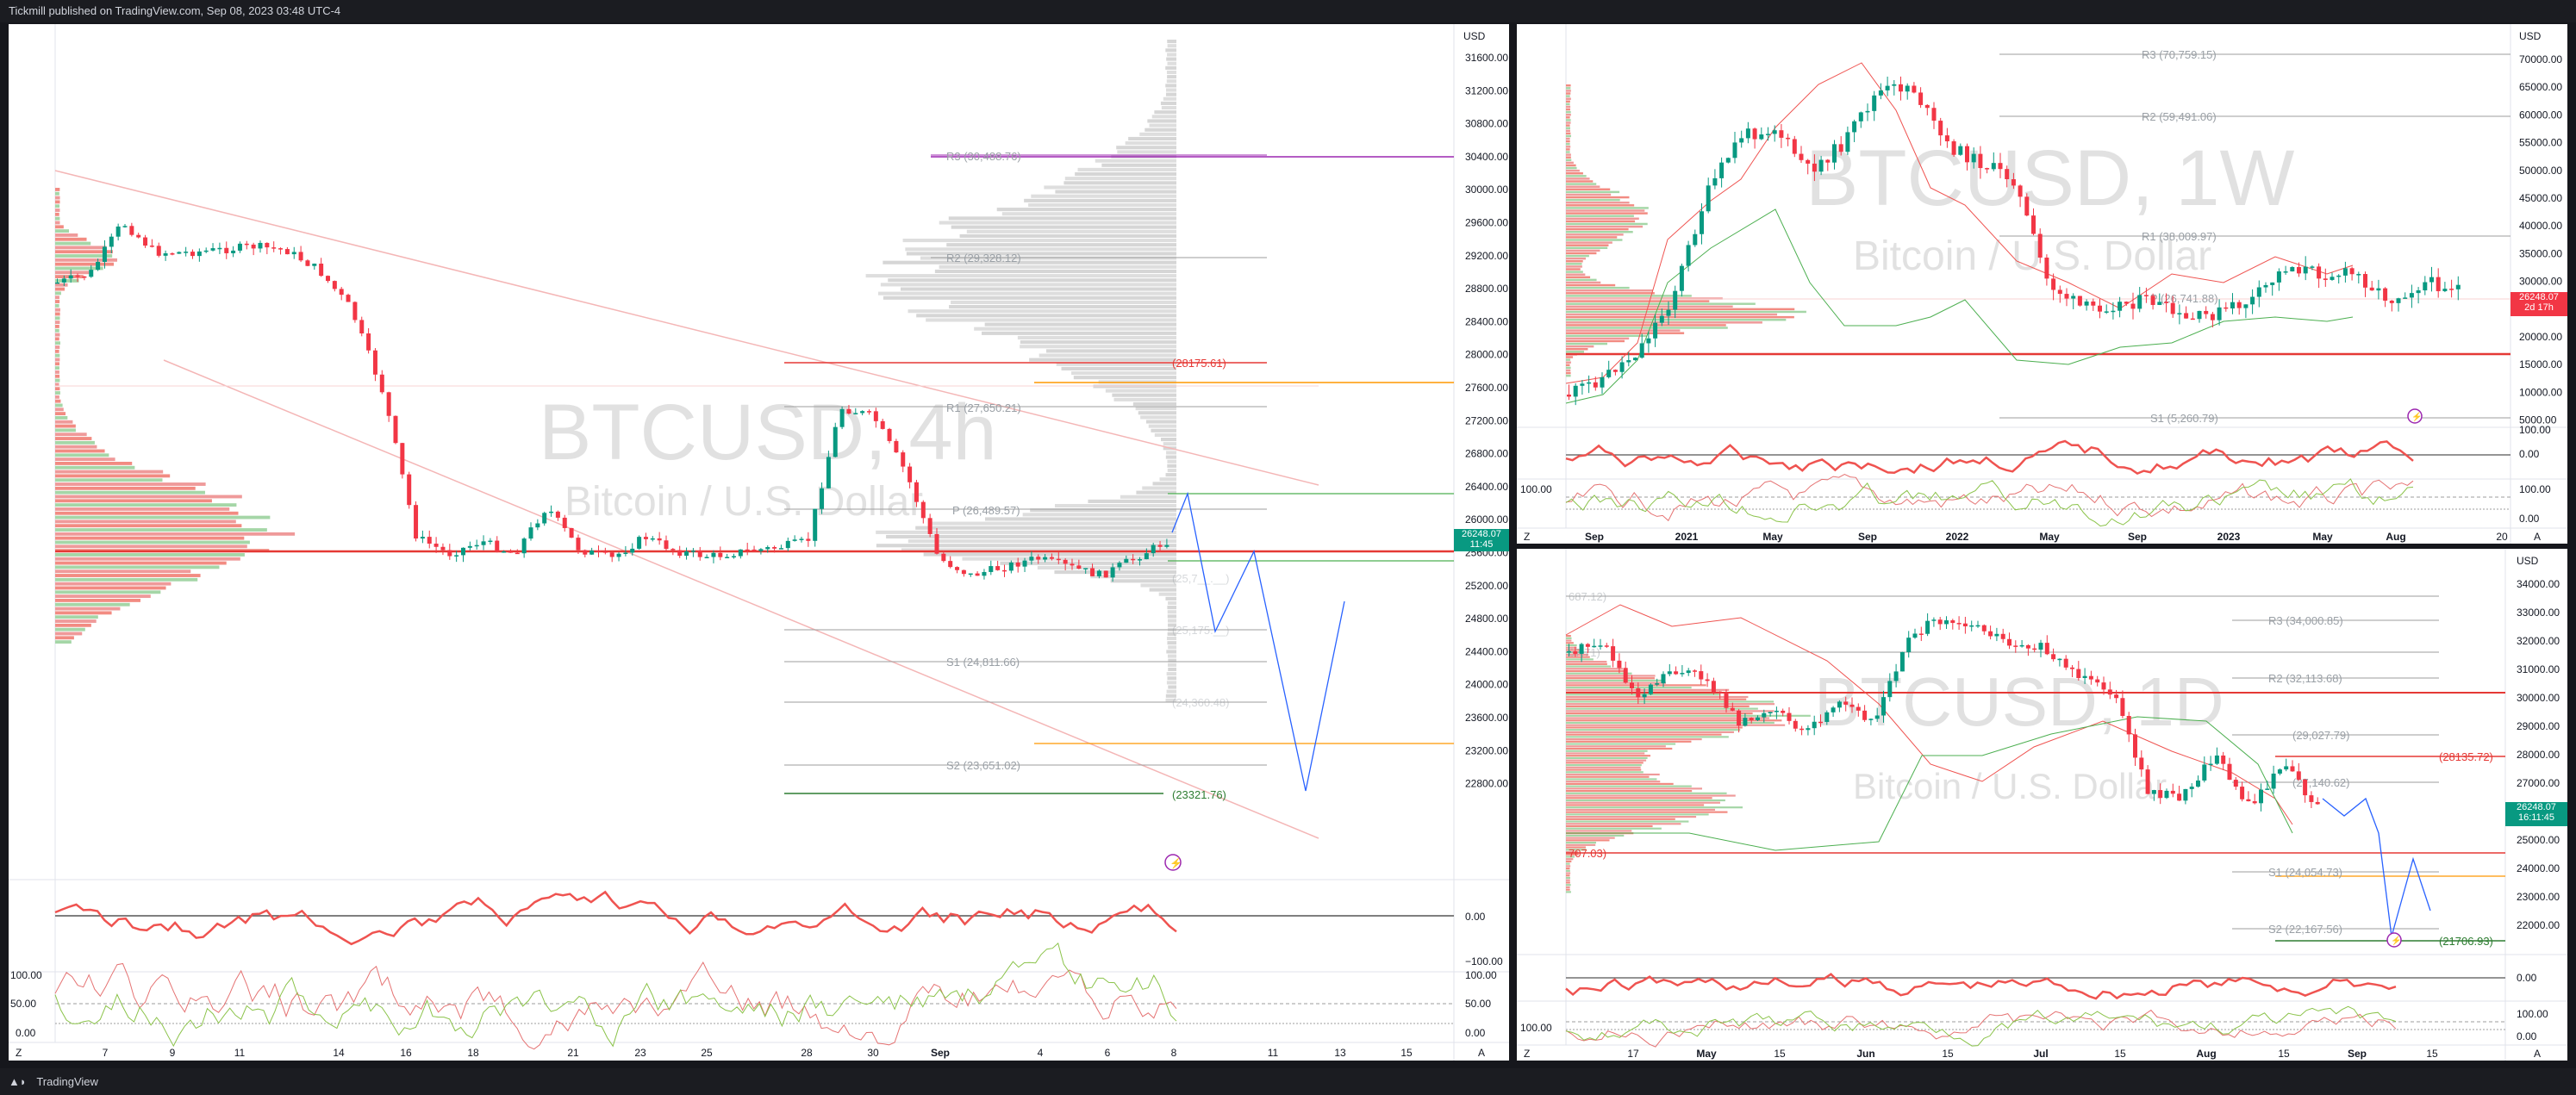 The image size is (2576, 1095). What do you see at coordinates (758, 1053) in the screenshot?
I see `time-axis: 7 9 11 14 16 18 21 23 25 28 30 Sep 4 6 8 11 13 15` at bounding box center [758, 1053].